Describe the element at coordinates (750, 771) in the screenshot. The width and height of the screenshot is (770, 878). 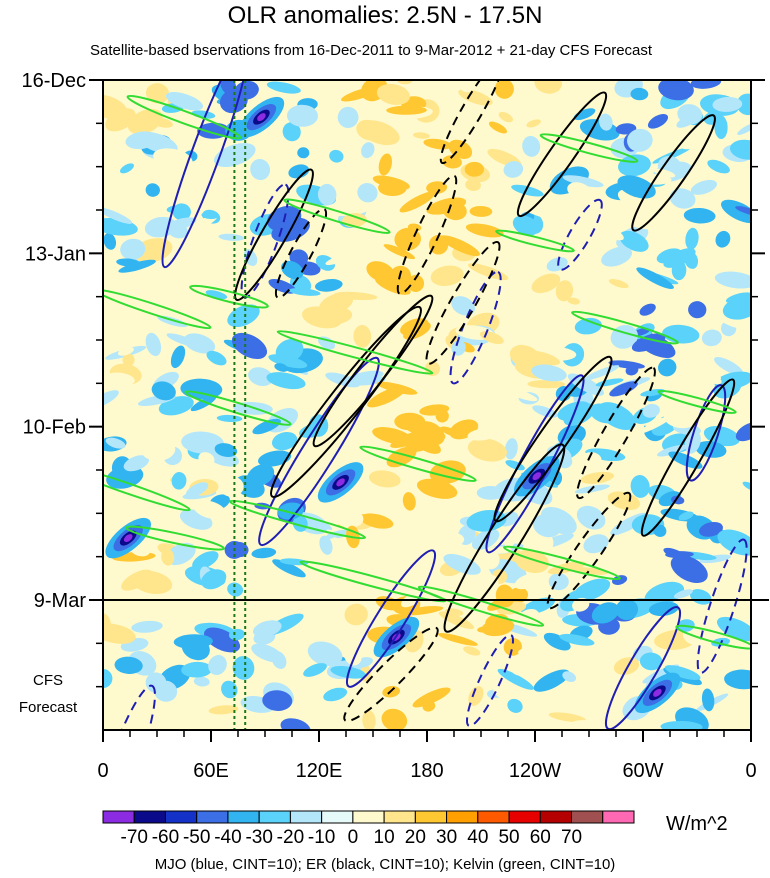
I see `x-tick-label: 0` at that location.